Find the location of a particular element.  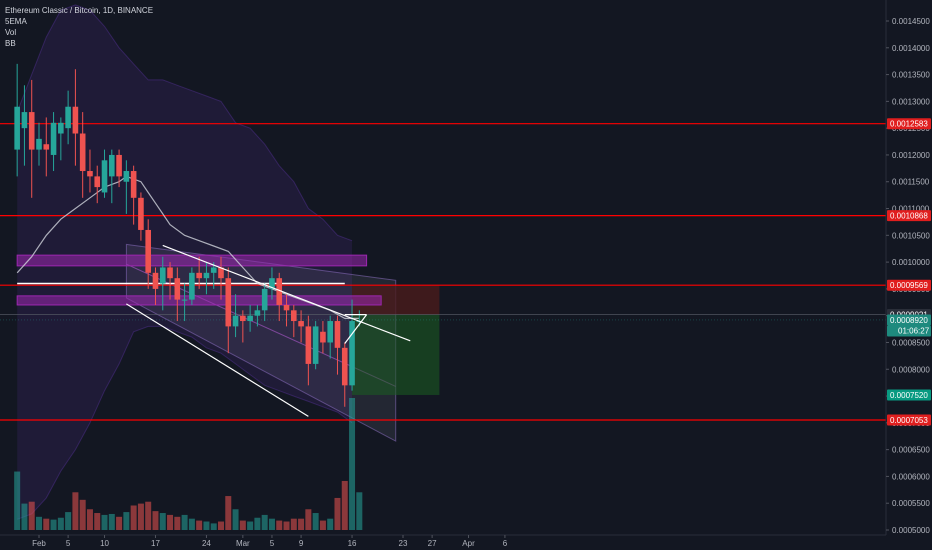

indicator-5ema: 5EMA is located at coordinates (16, 21).